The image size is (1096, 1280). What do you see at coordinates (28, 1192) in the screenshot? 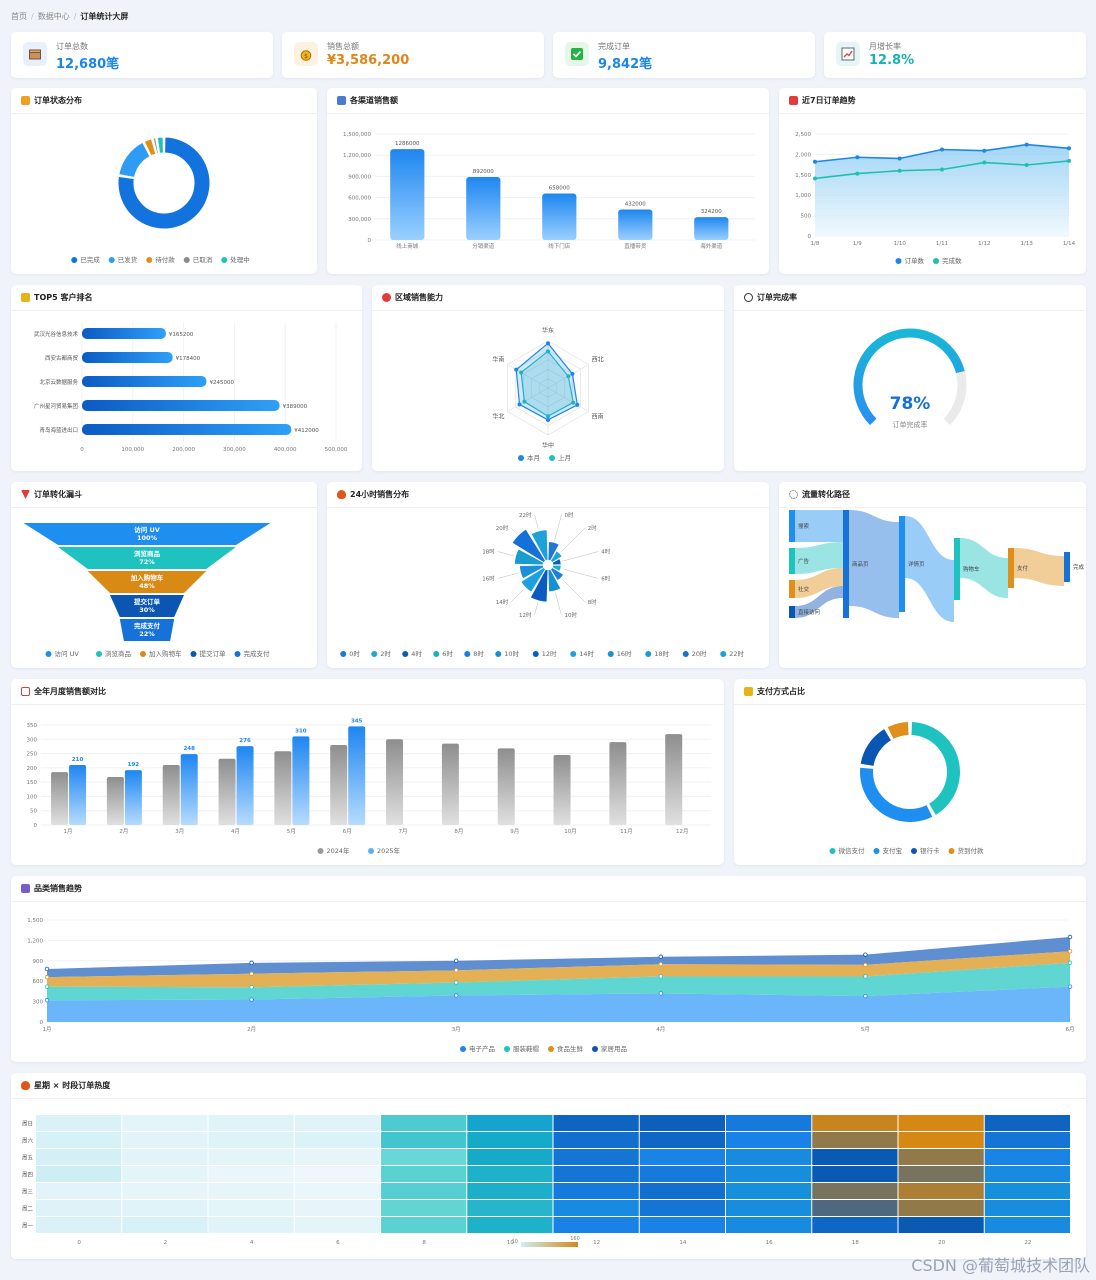
I see `y-tick-label: 周三` at bounding box center [28, 1192].